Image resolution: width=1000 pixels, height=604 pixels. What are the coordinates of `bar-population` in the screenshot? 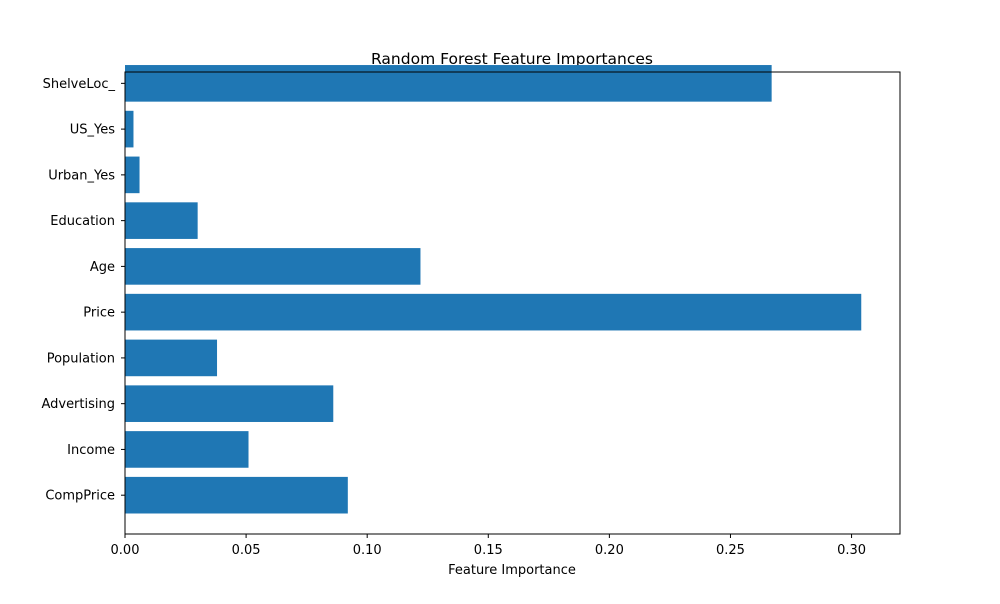 It's located at (171, 358).